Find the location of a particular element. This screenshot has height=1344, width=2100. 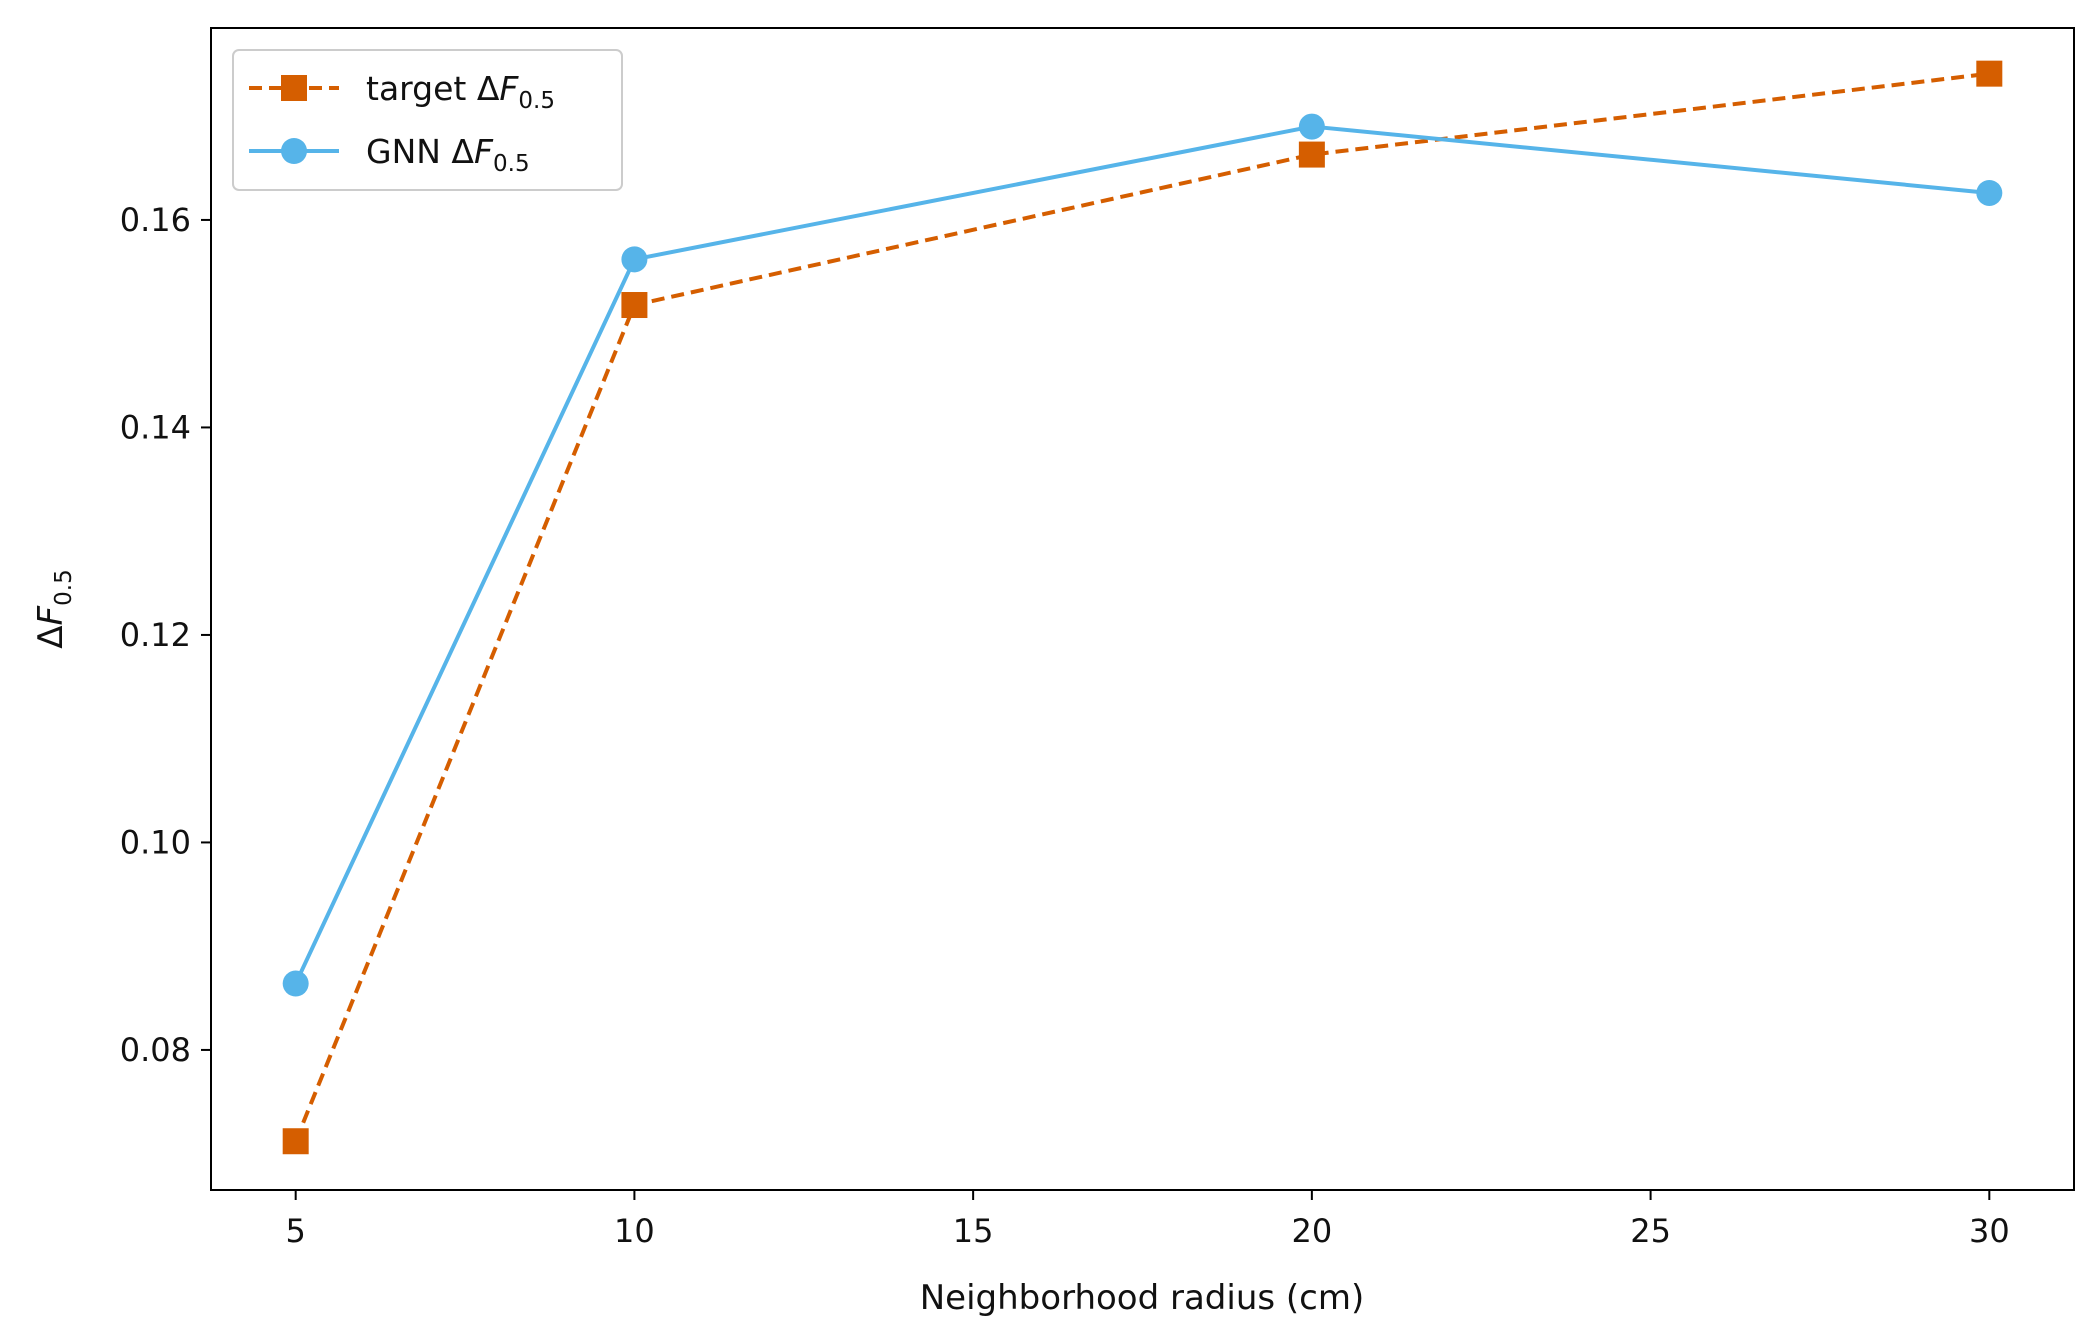

y-axis-label: ΔF0.5 is located at coordinates (54, 608).